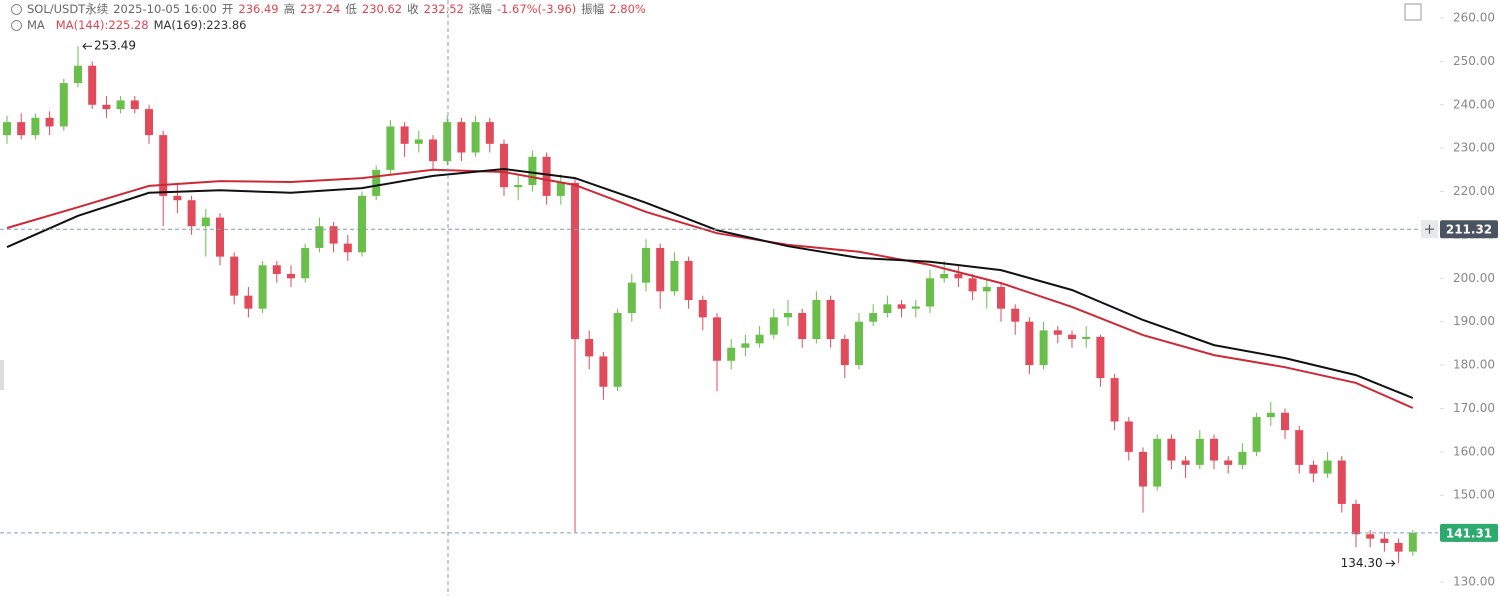 Image resolution: width=1500 pixels, height=596 pixels. Describe the element at coordinates (1474, 18) in the screenshot. I see `y-tick-label: 260.00` at that location.